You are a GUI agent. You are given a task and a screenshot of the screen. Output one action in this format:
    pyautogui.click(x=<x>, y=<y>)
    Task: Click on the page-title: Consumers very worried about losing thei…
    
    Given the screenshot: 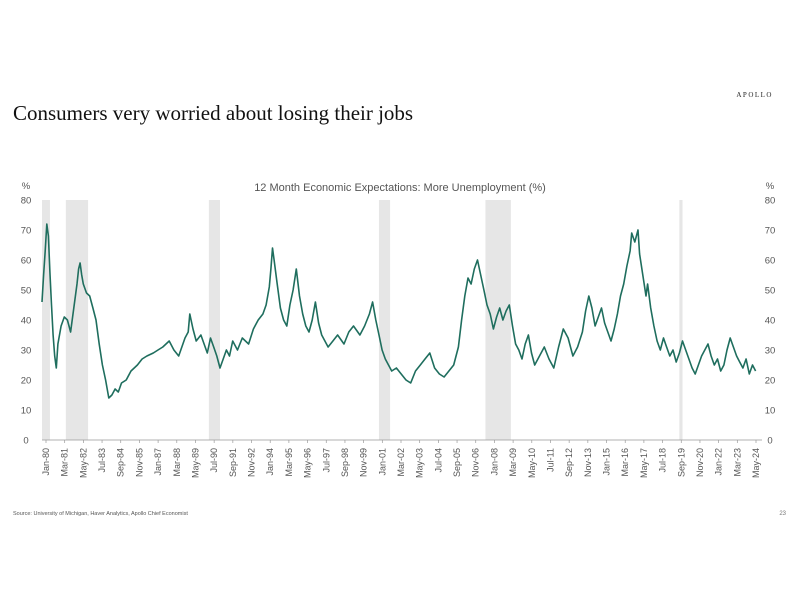 What is the action you would take?
    pyautogui.click(x=213, y=113)
    